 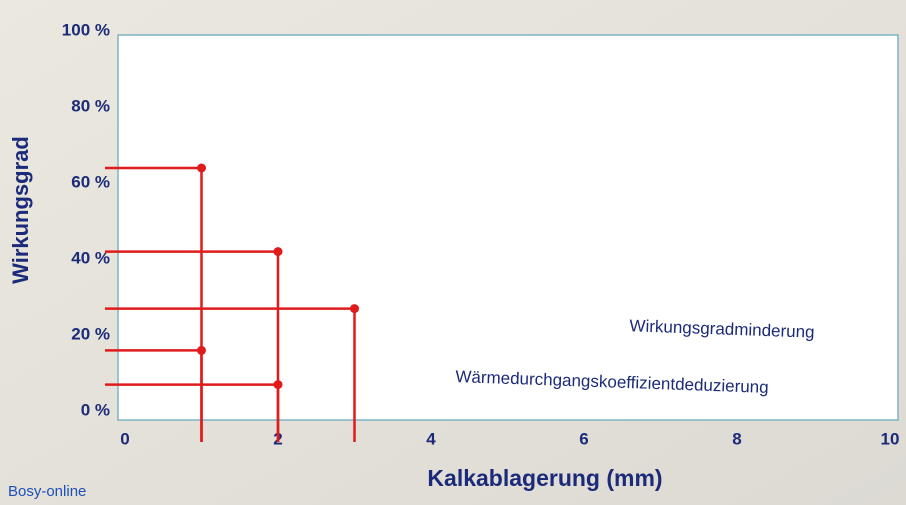 I want to click on x-tick-label: 10, so click(x=890, y=438).